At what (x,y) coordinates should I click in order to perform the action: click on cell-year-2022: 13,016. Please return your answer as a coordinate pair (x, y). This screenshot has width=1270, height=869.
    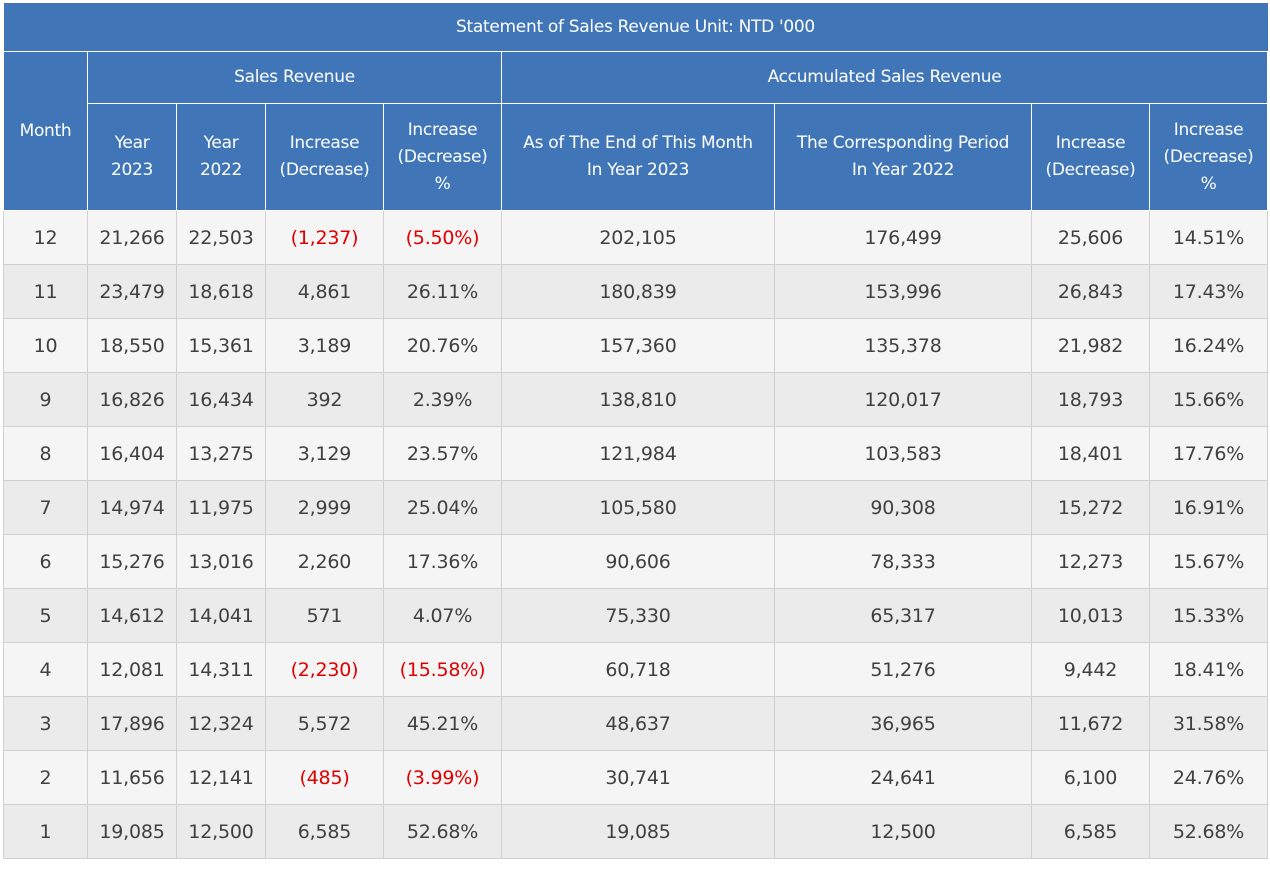
    Looking at the image, I should click on (221, 561).